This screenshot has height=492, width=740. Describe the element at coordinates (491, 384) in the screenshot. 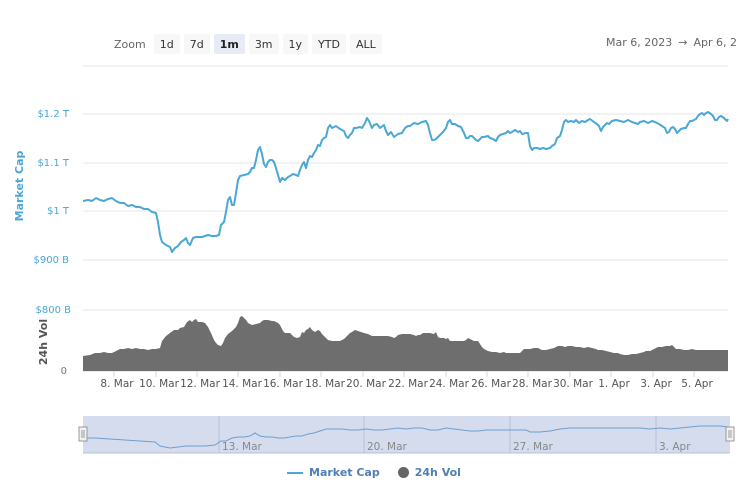

I see `x-tick-label: 26. Mar` at that location.